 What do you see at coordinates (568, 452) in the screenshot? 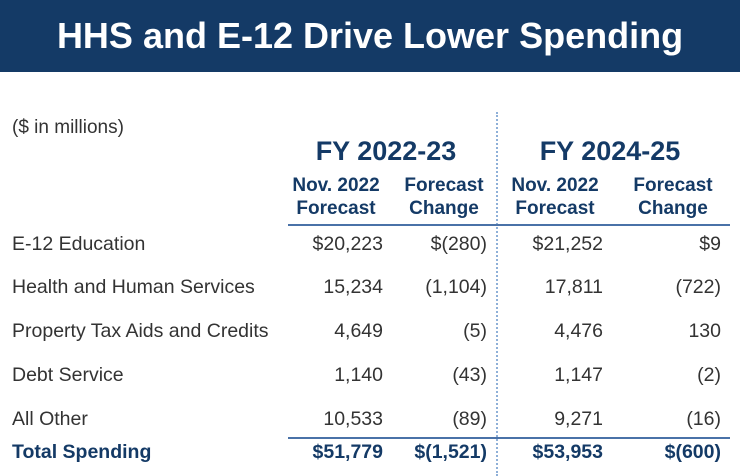
I see `cell-value: $53,953` at bounding box center [568, 452].